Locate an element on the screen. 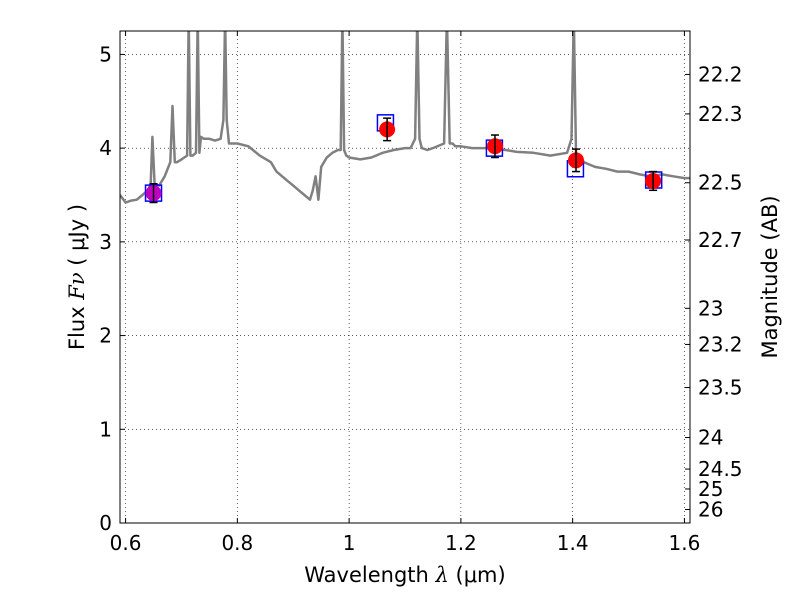 This screenshot has width=800, height=600. y-tick-label: 2 is located at coordinates (105, 336).